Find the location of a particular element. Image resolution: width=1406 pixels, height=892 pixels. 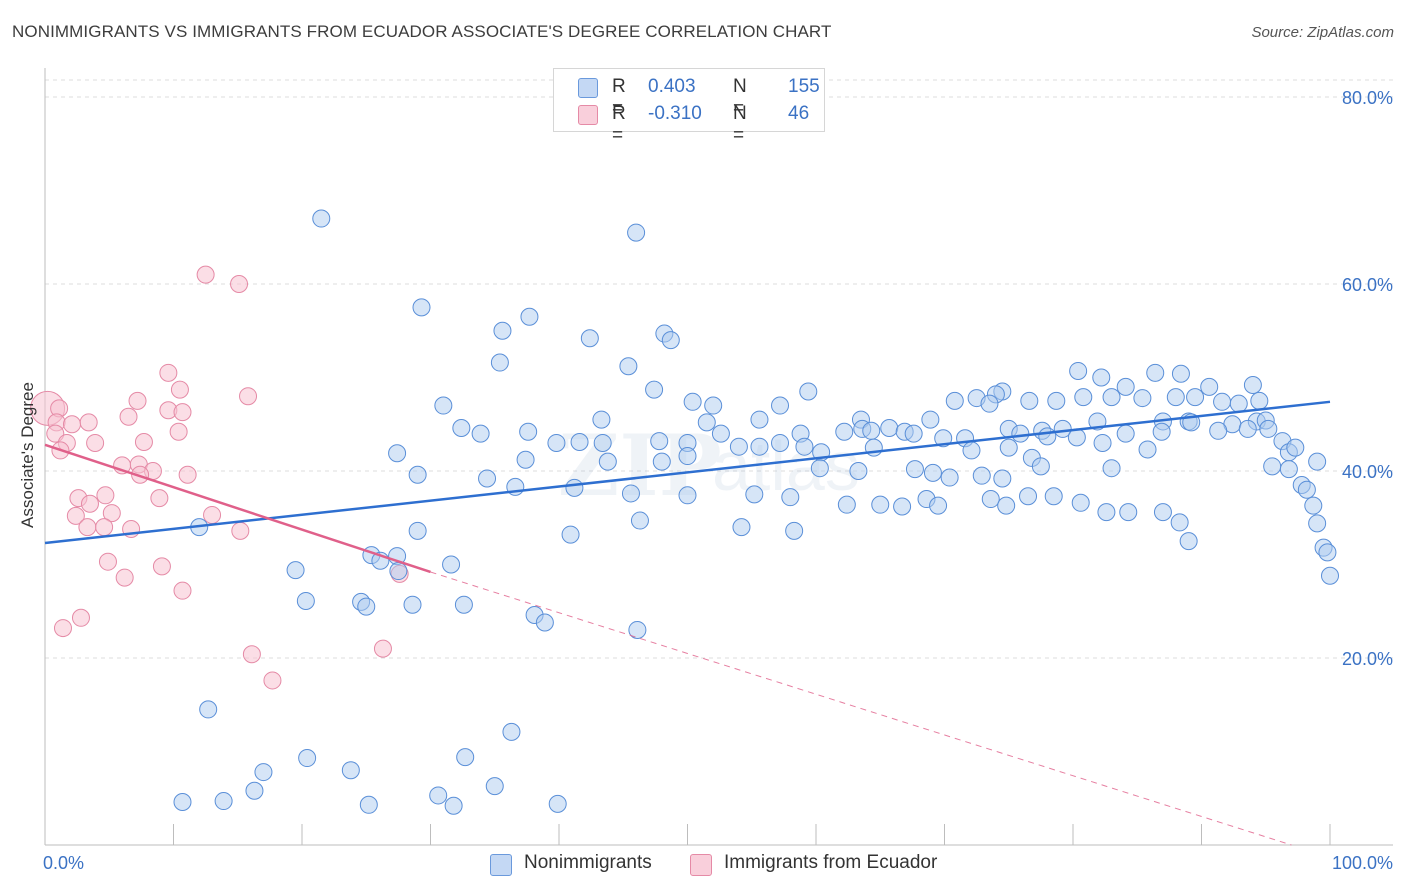

legend-r-value: 0.403 is located at coordinates (672, 86).